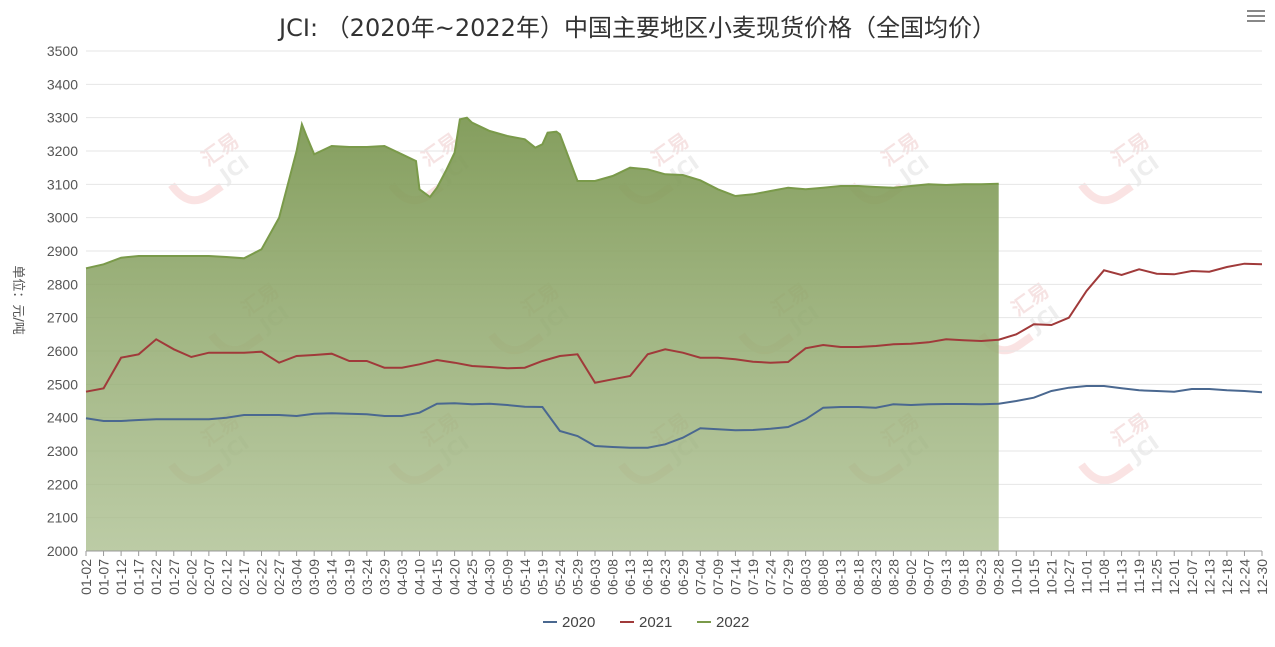 This screenshot has height=647, width=1275. What do you see at coordinates (472, 577) in the screenshot?
I see `x-tick-label: 04-25` at bounding box center [472, 577].